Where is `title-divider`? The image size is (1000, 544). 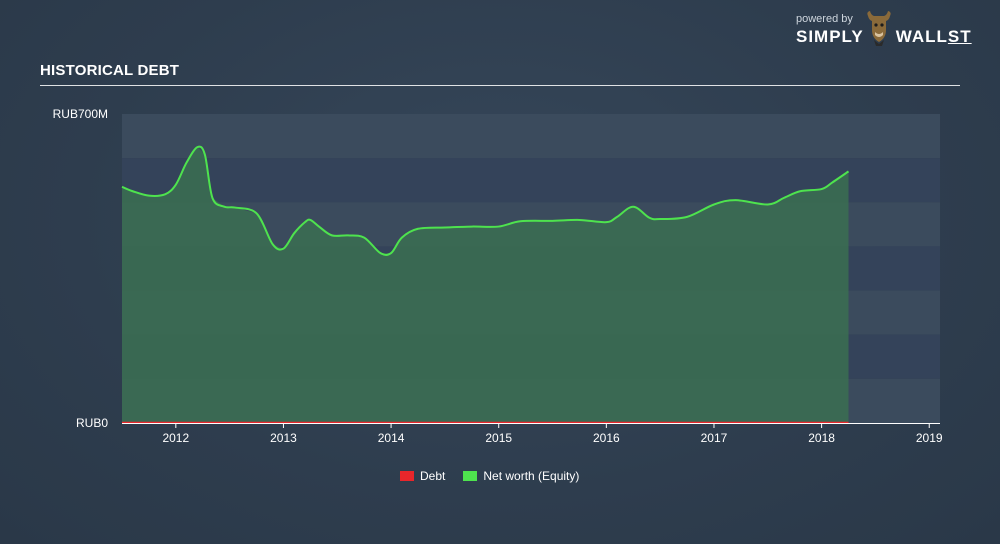
title-divider is located at coordinates (500, 85).